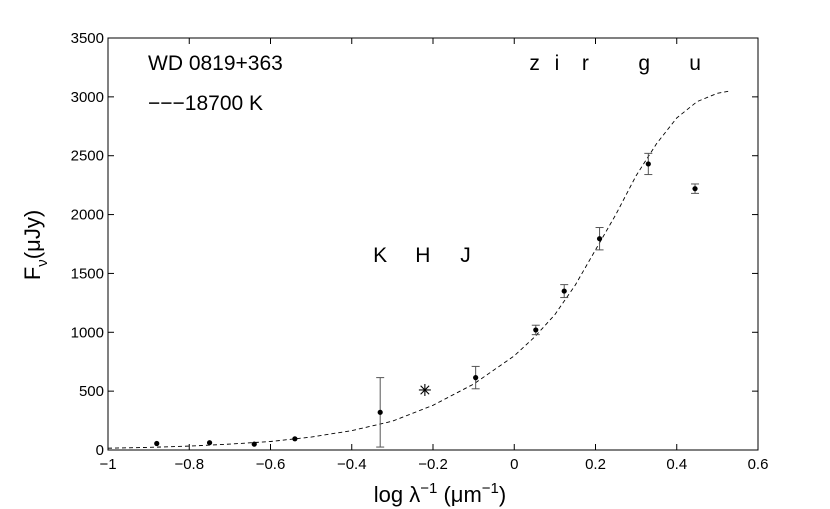 The width and height of the screenshot is (830, 509). Describe the element at coordinates (87, 97) in the screenshot. I see `y-tick-label: 3000` at that location.